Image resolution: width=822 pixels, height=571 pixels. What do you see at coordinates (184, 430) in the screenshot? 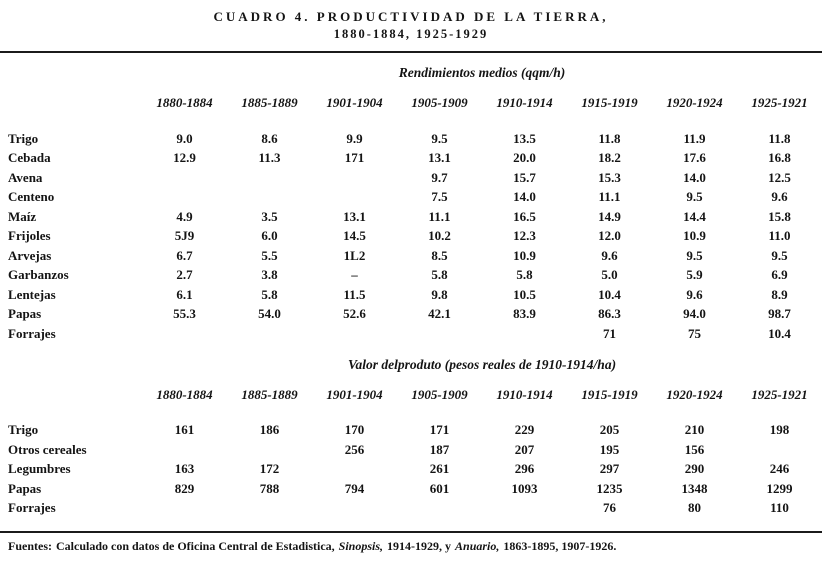
I see `cell: 161` at bounding box center [184, 430].